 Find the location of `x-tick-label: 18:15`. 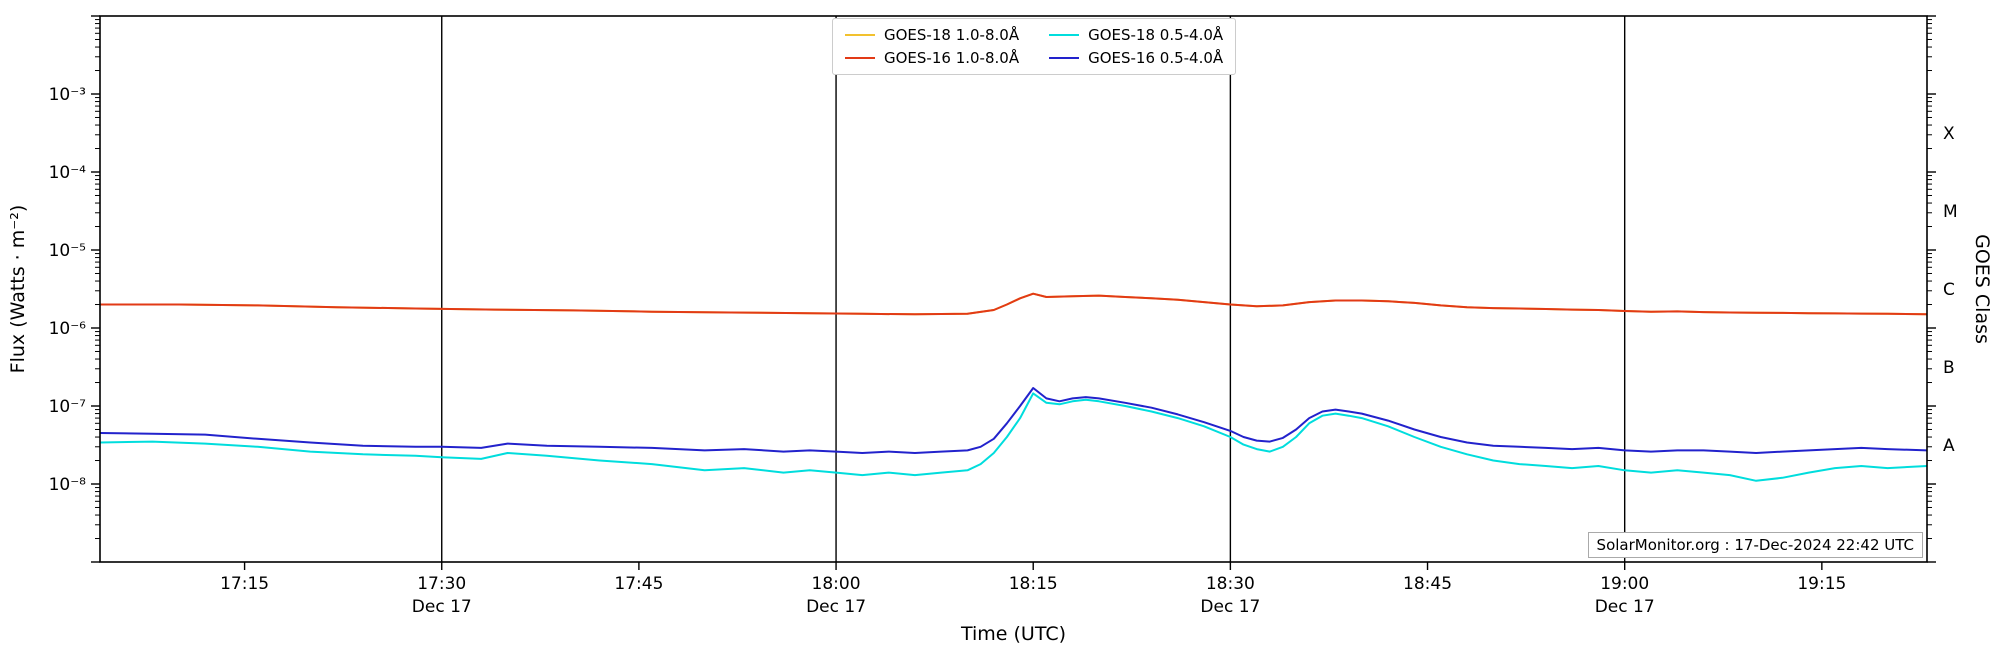

x-tick-label: 18:15 is located at coordinates (1033, 584).